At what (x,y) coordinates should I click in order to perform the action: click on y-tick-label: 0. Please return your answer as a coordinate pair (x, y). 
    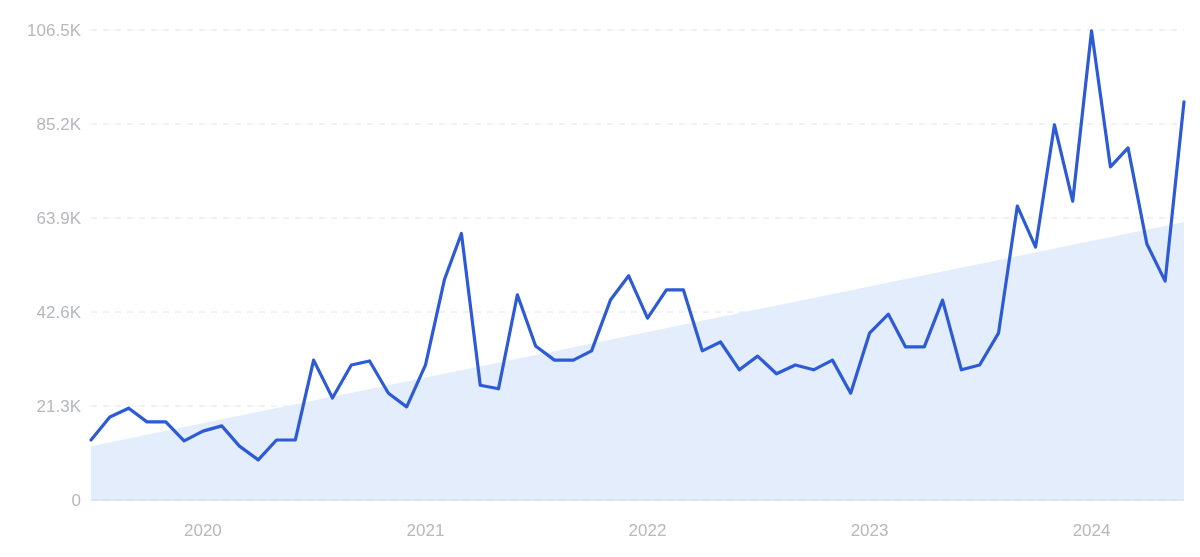
    Looking at the image, I should click on (76, 500).